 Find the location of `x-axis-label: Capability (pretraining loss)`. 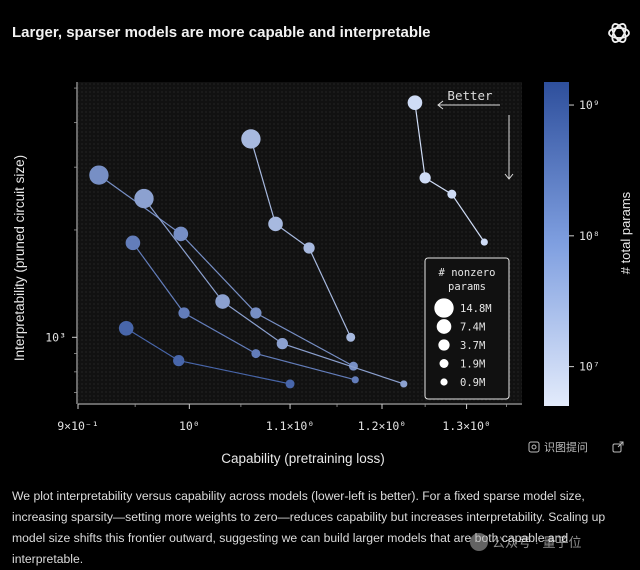

x-axis-label: Capability (pretraining loss) is located at coordinates (303, 458).